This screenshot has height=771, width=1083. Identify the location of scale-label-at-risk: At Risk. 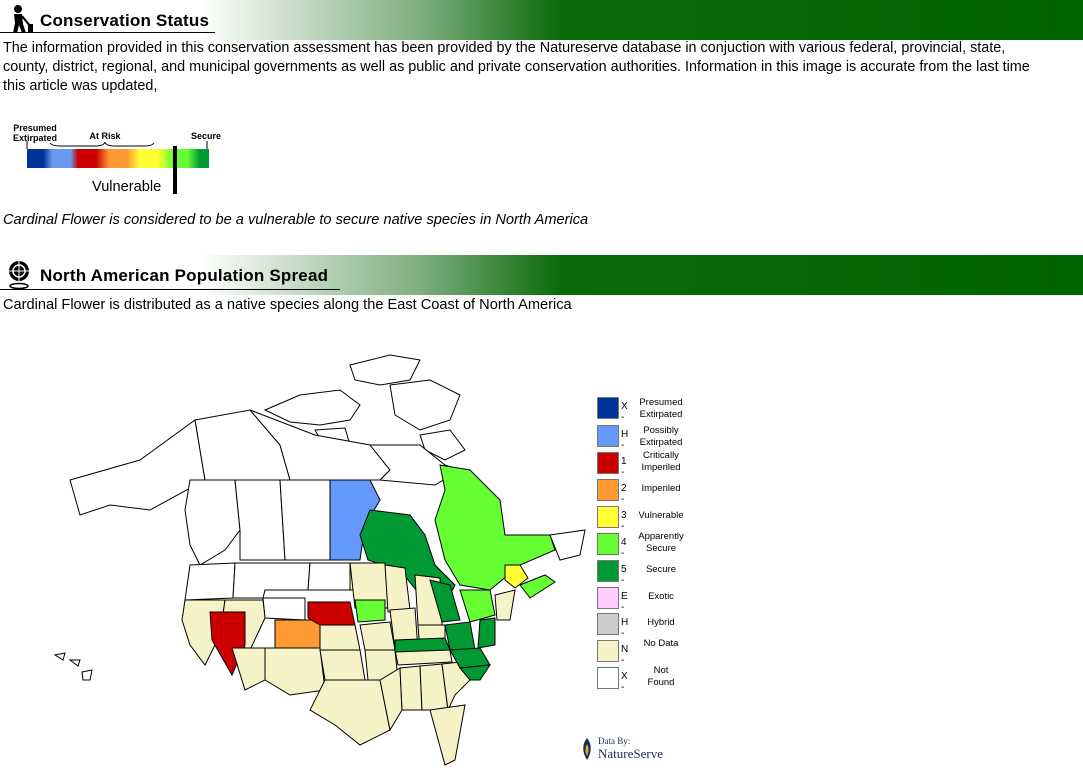
(105, 136).